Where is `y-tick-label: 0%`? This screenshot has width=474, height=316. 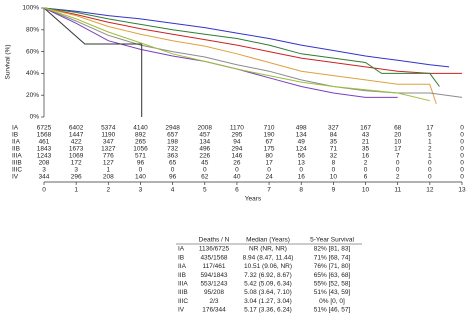 y-tick-label: 0% is located at coordinates (35, 117).